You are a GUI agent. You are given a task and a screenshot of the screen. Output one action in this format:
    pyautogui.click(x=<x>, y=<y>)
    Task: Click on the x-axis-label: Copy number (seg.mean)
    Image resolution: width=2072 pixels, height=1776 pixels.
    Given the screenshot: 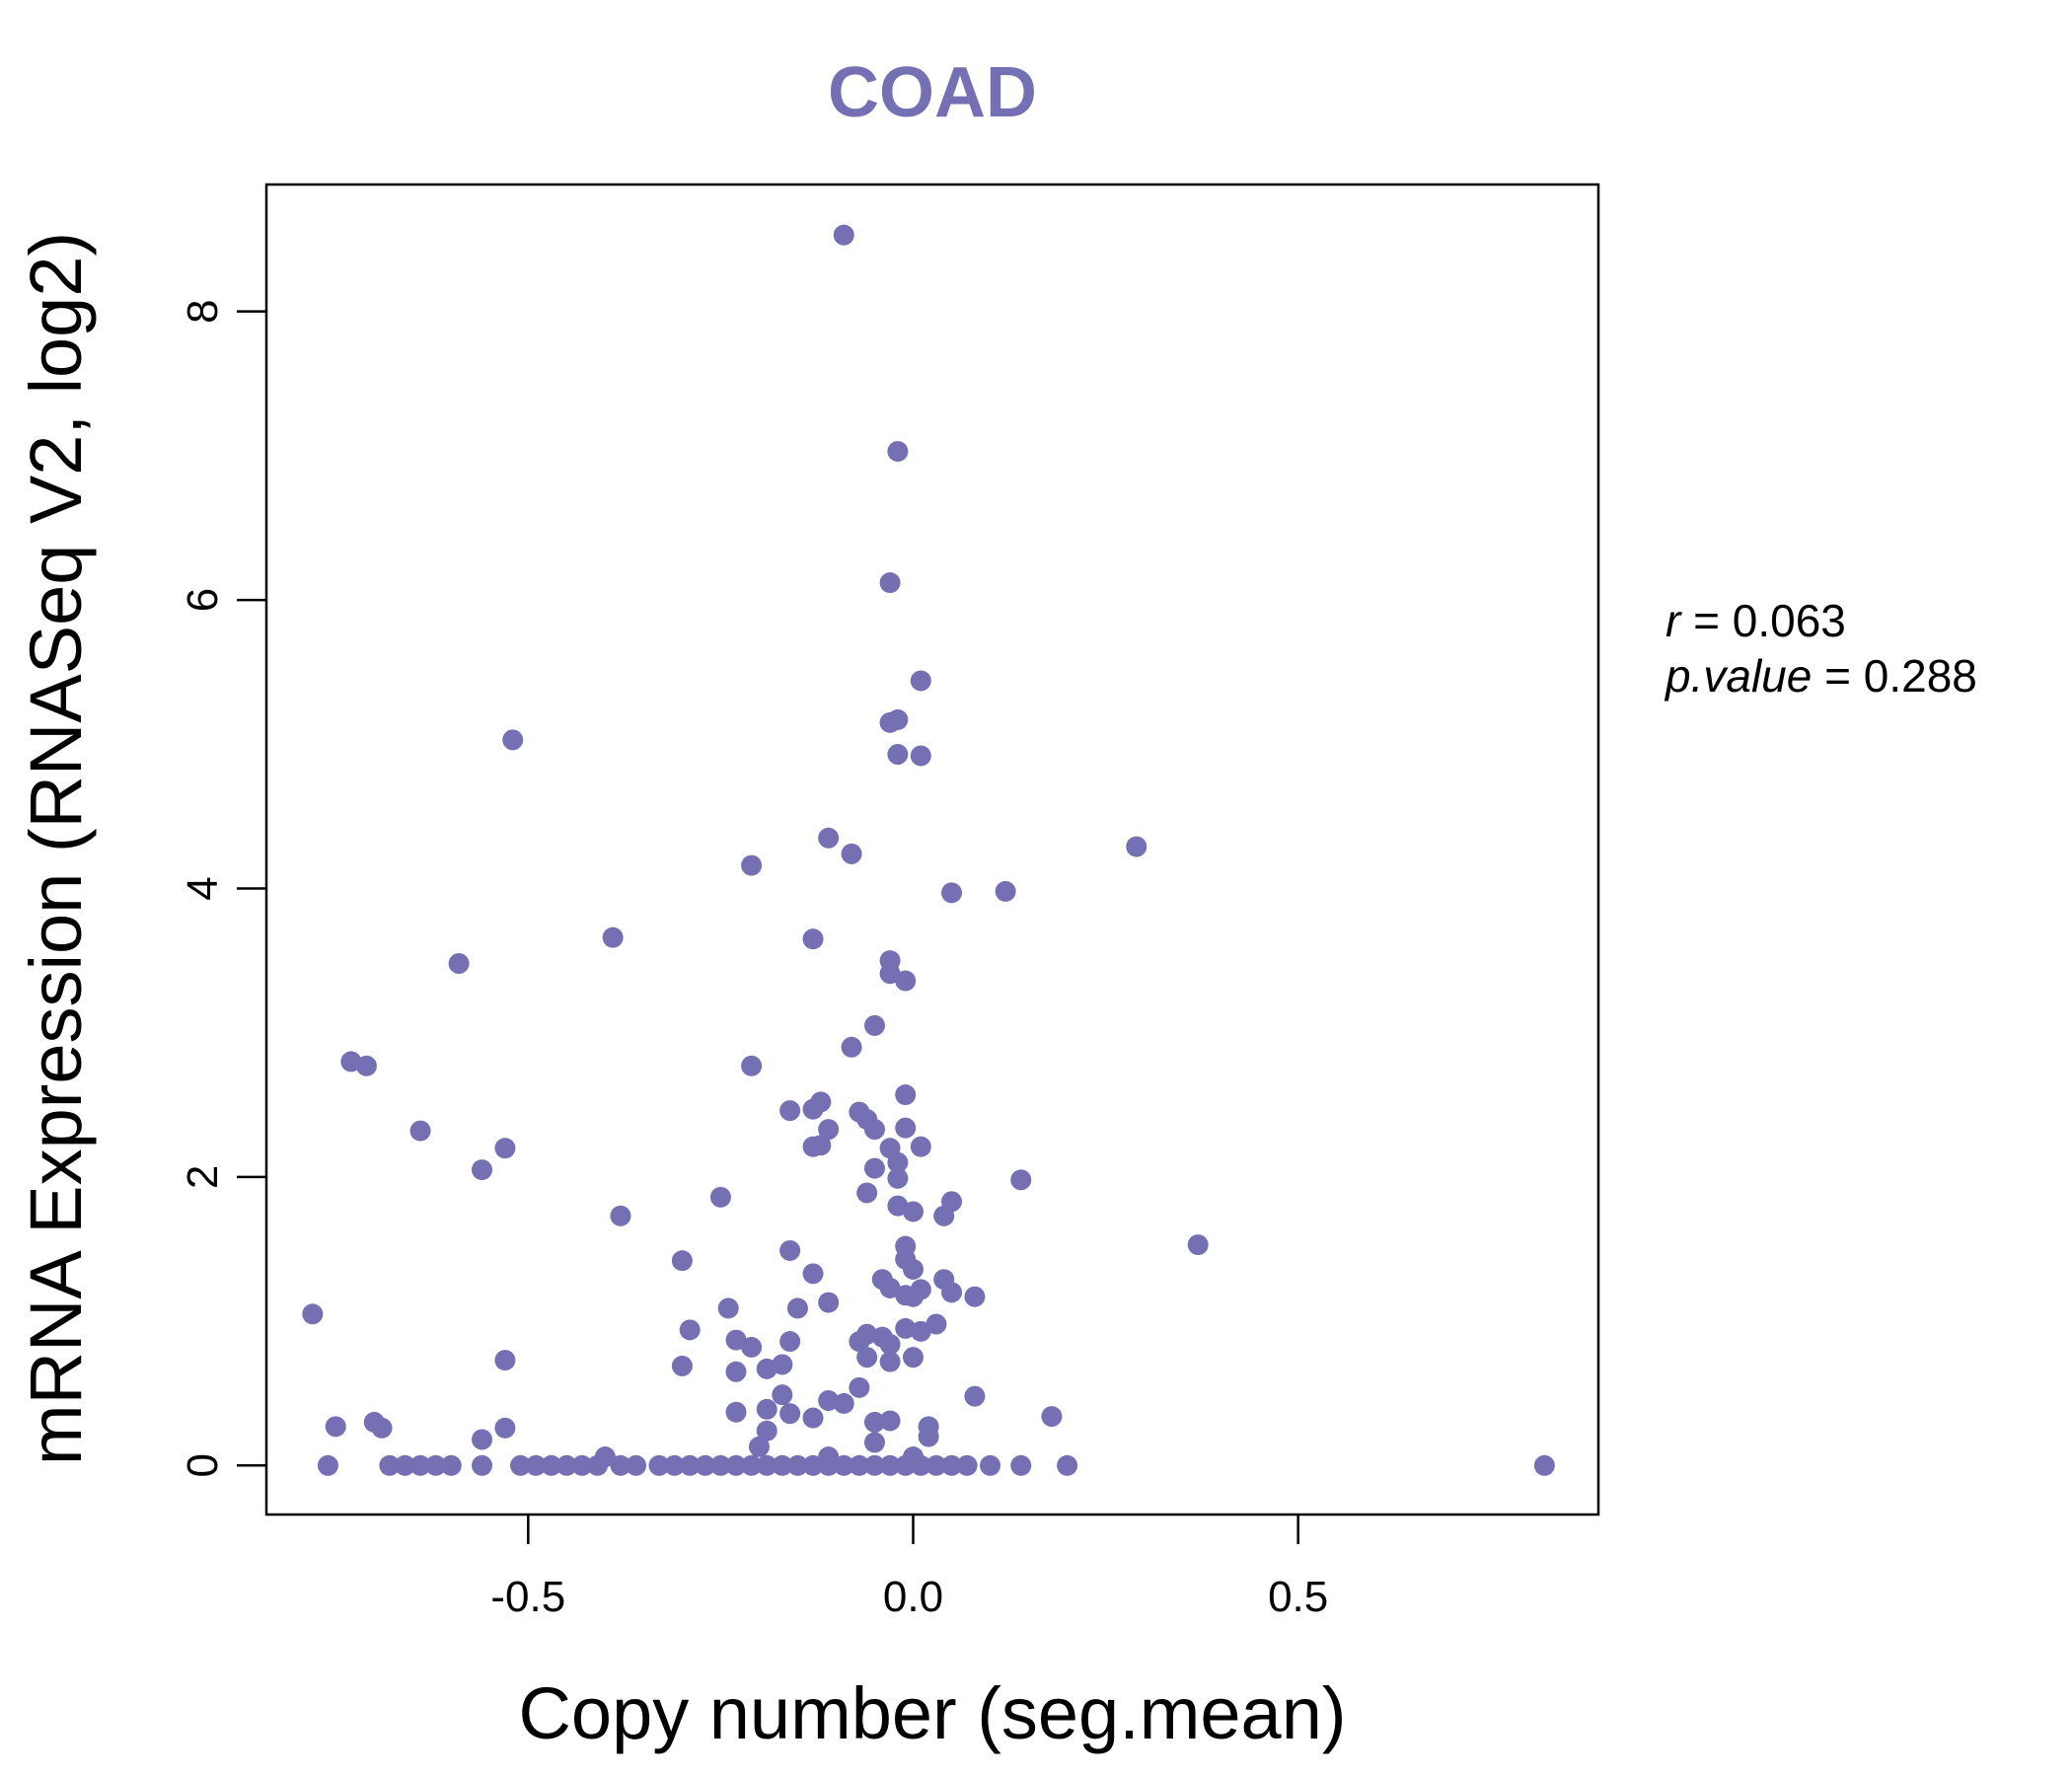 What is the action you would take?
    pyautogui.click(x=932, y=1713)
    